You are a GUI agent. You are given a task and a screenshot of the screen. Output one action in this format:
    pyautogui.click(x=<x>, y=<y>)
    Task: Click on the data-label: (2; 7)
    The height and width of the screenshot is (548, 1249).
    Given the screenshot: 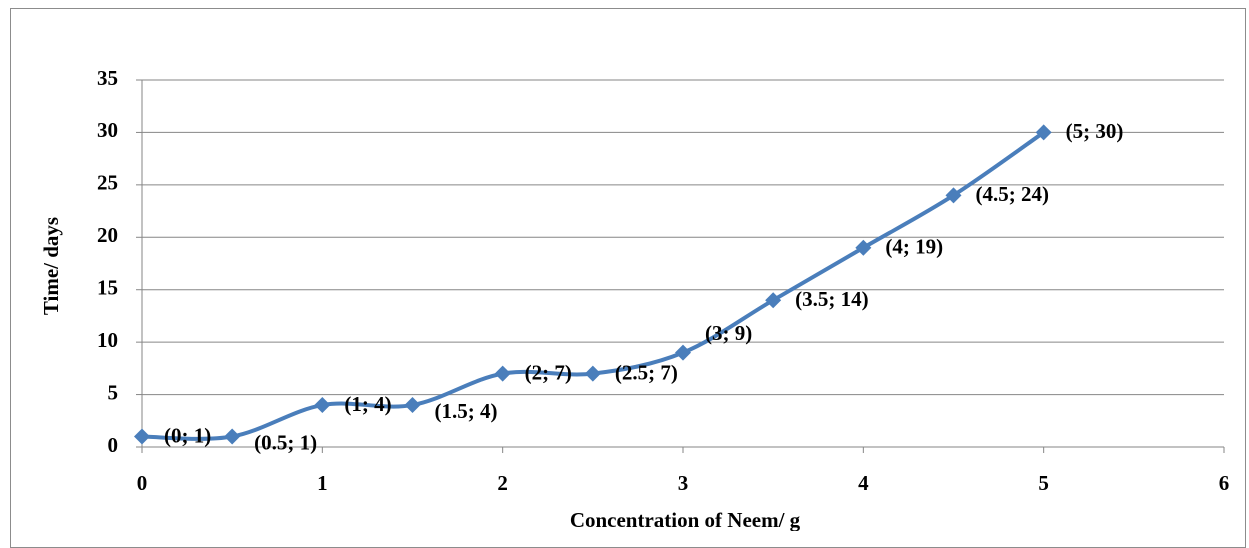 What is the action you would take?
    pyautogui.click(x=548, y=372)
    